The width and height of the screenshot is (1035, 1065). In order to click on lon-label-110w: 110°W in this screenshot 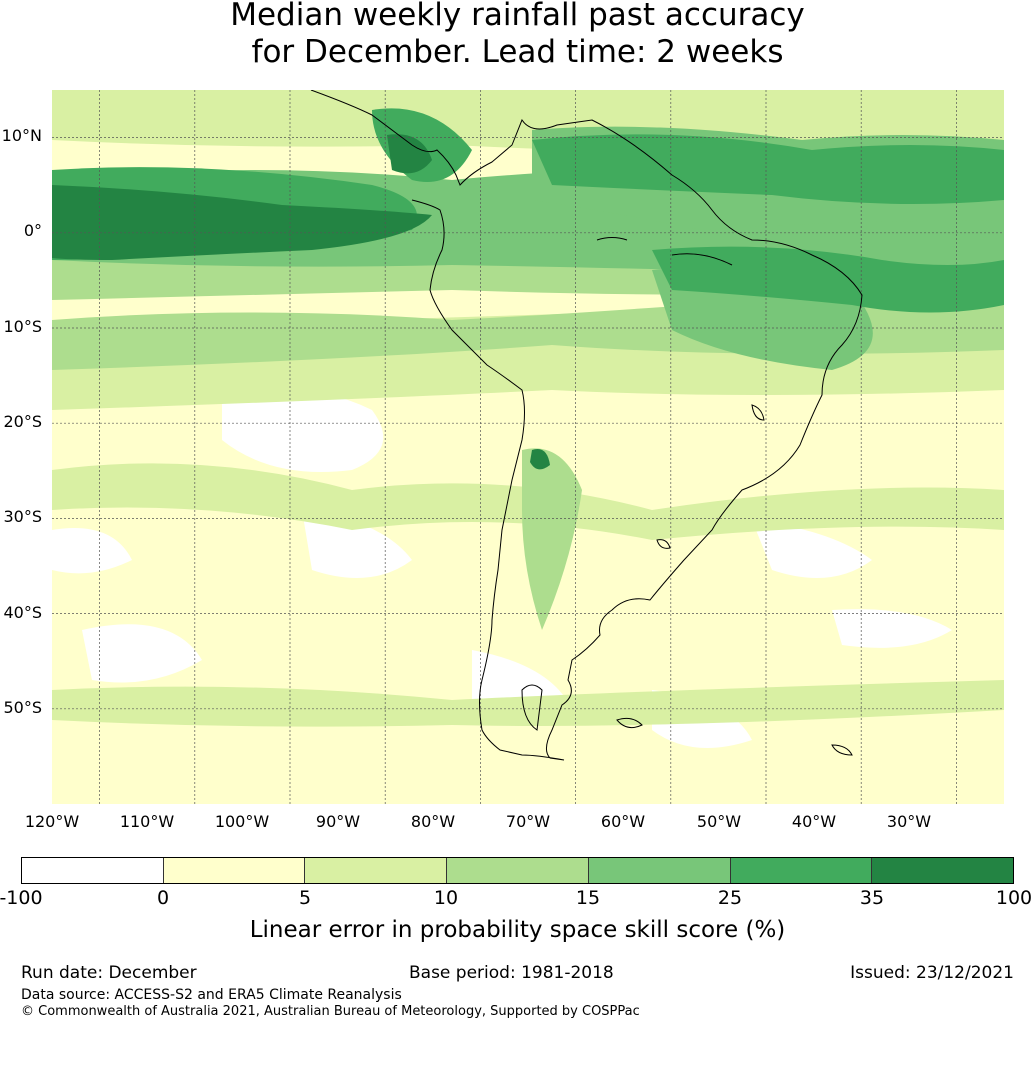, I will do `click(147, 821)`.